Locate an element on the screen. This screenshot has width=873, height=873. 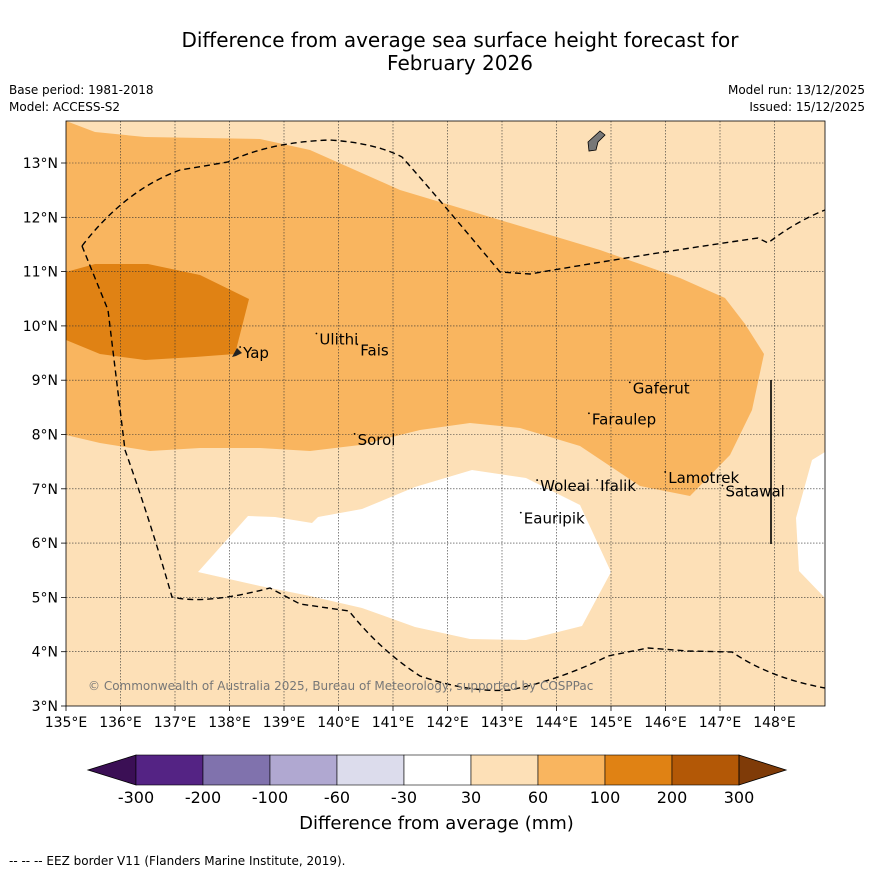
colorbar-tick: 100 is located at coordinates (605, 797).